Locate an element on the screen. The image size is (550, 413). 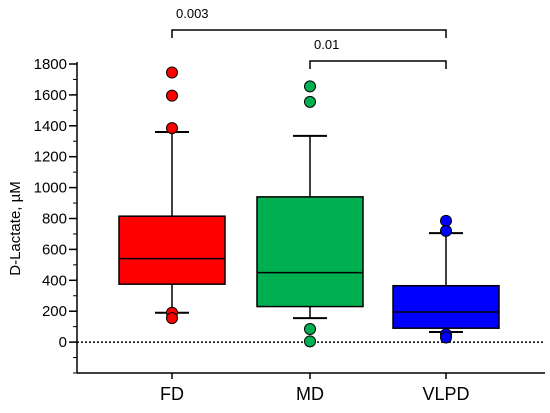
p-value-label: 0.003 is located at coordinates (192, 13).